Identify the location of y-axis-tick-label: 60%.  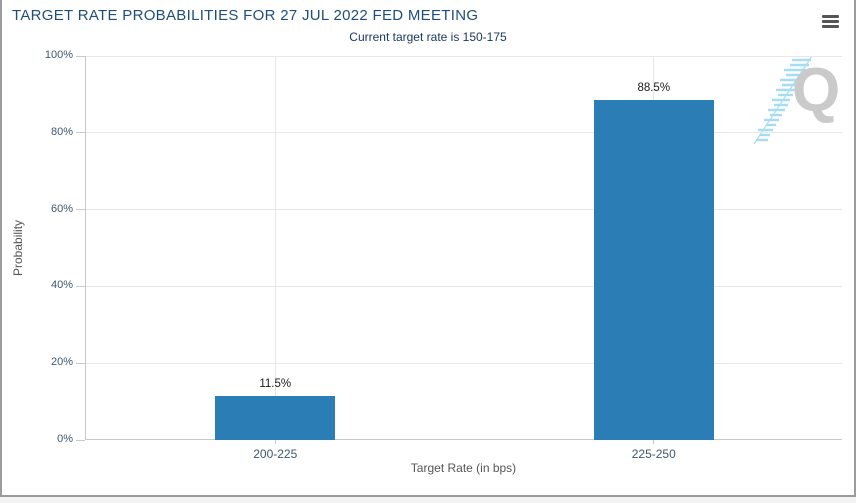
(61, 208).